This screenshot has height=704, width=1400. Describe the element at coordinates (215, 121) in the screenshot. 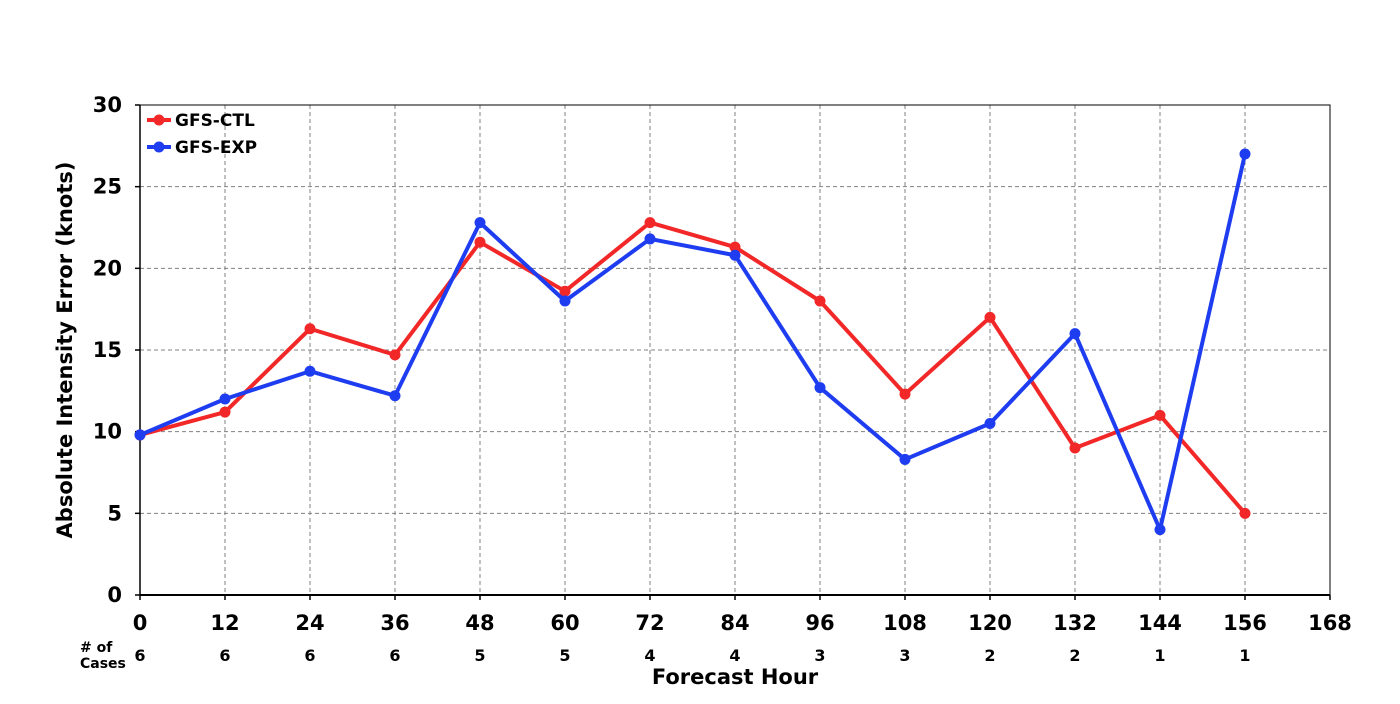

I see `legend-label-gfs-ctl: GFS-CTL` at that location.